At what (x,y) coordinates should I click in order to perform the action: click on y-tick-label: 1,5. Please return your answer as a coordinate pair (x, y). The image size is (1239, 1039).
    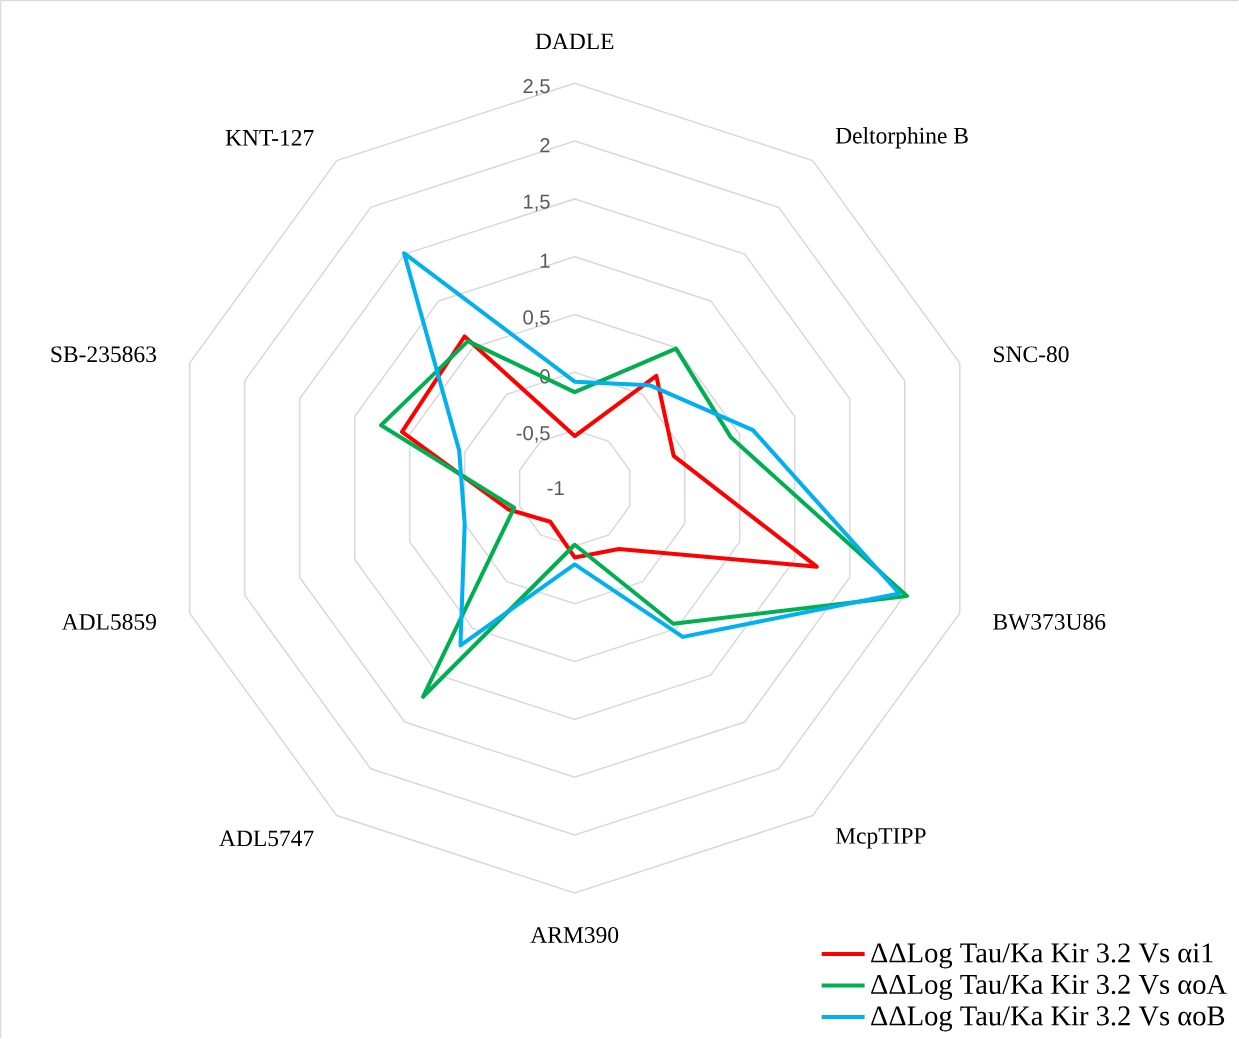
    Looking at the image, I should click on (537, 203).